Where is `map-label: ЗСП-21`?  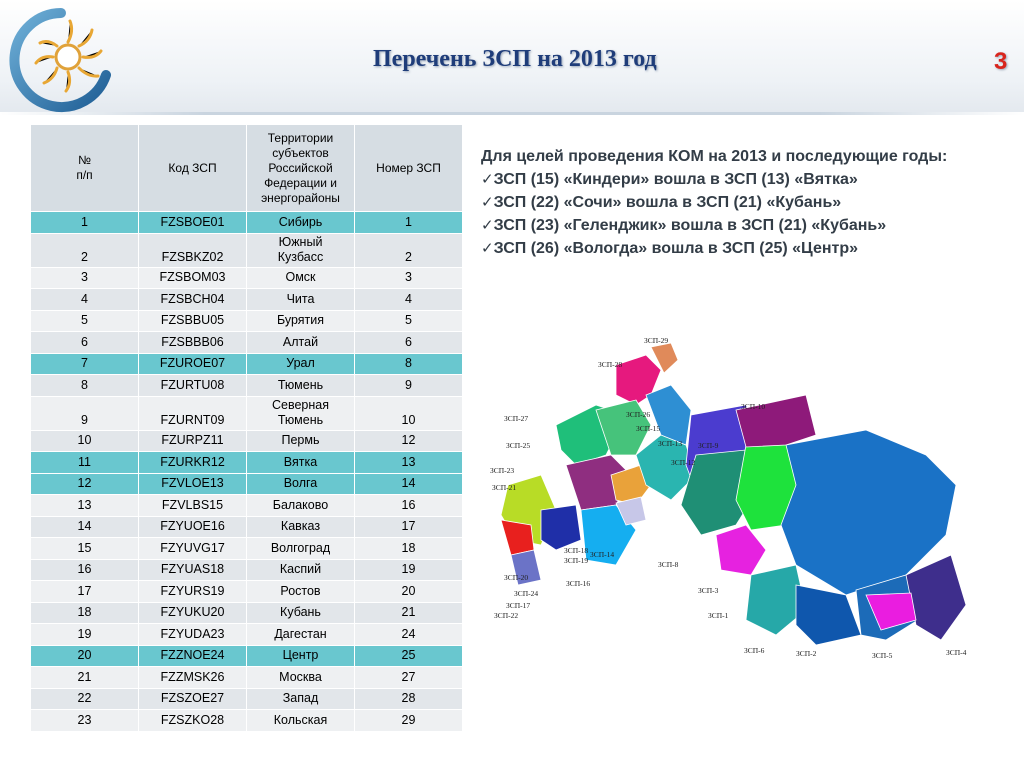 map-label: ЗСП-21 is located at coordinates (504, 487).